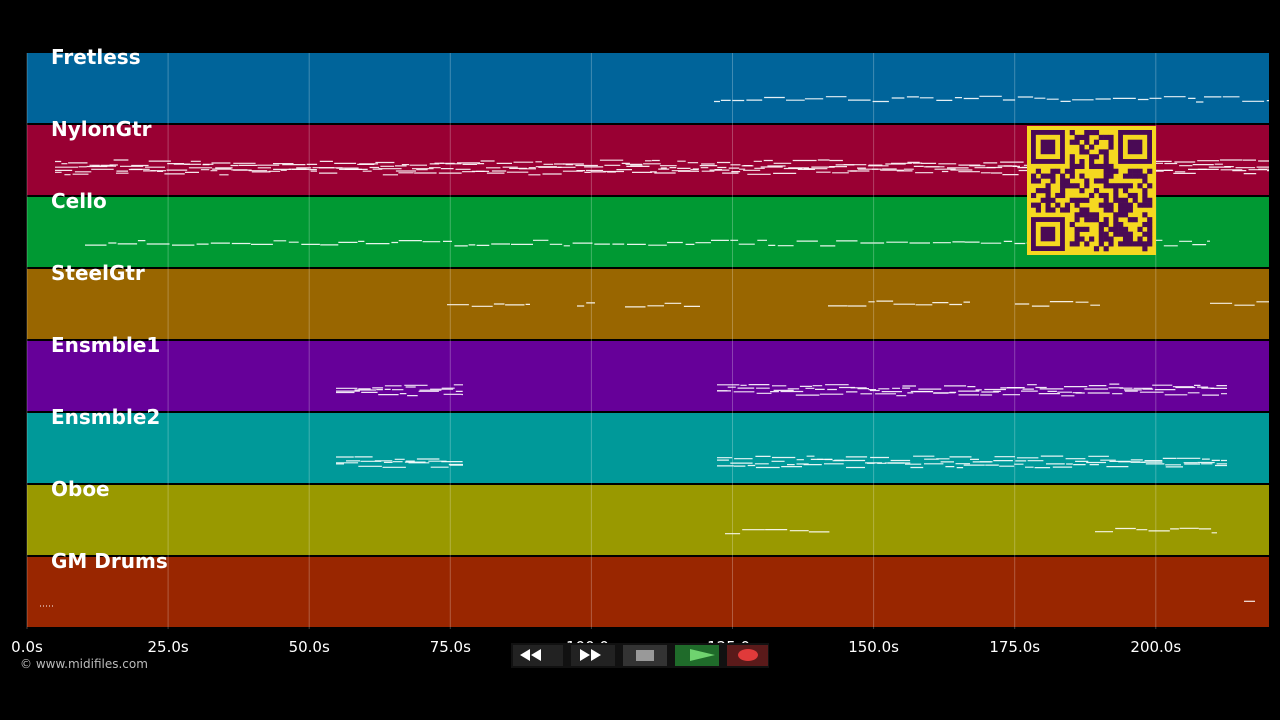  I want to click on track-label: GM Drums, so click(109, 561).